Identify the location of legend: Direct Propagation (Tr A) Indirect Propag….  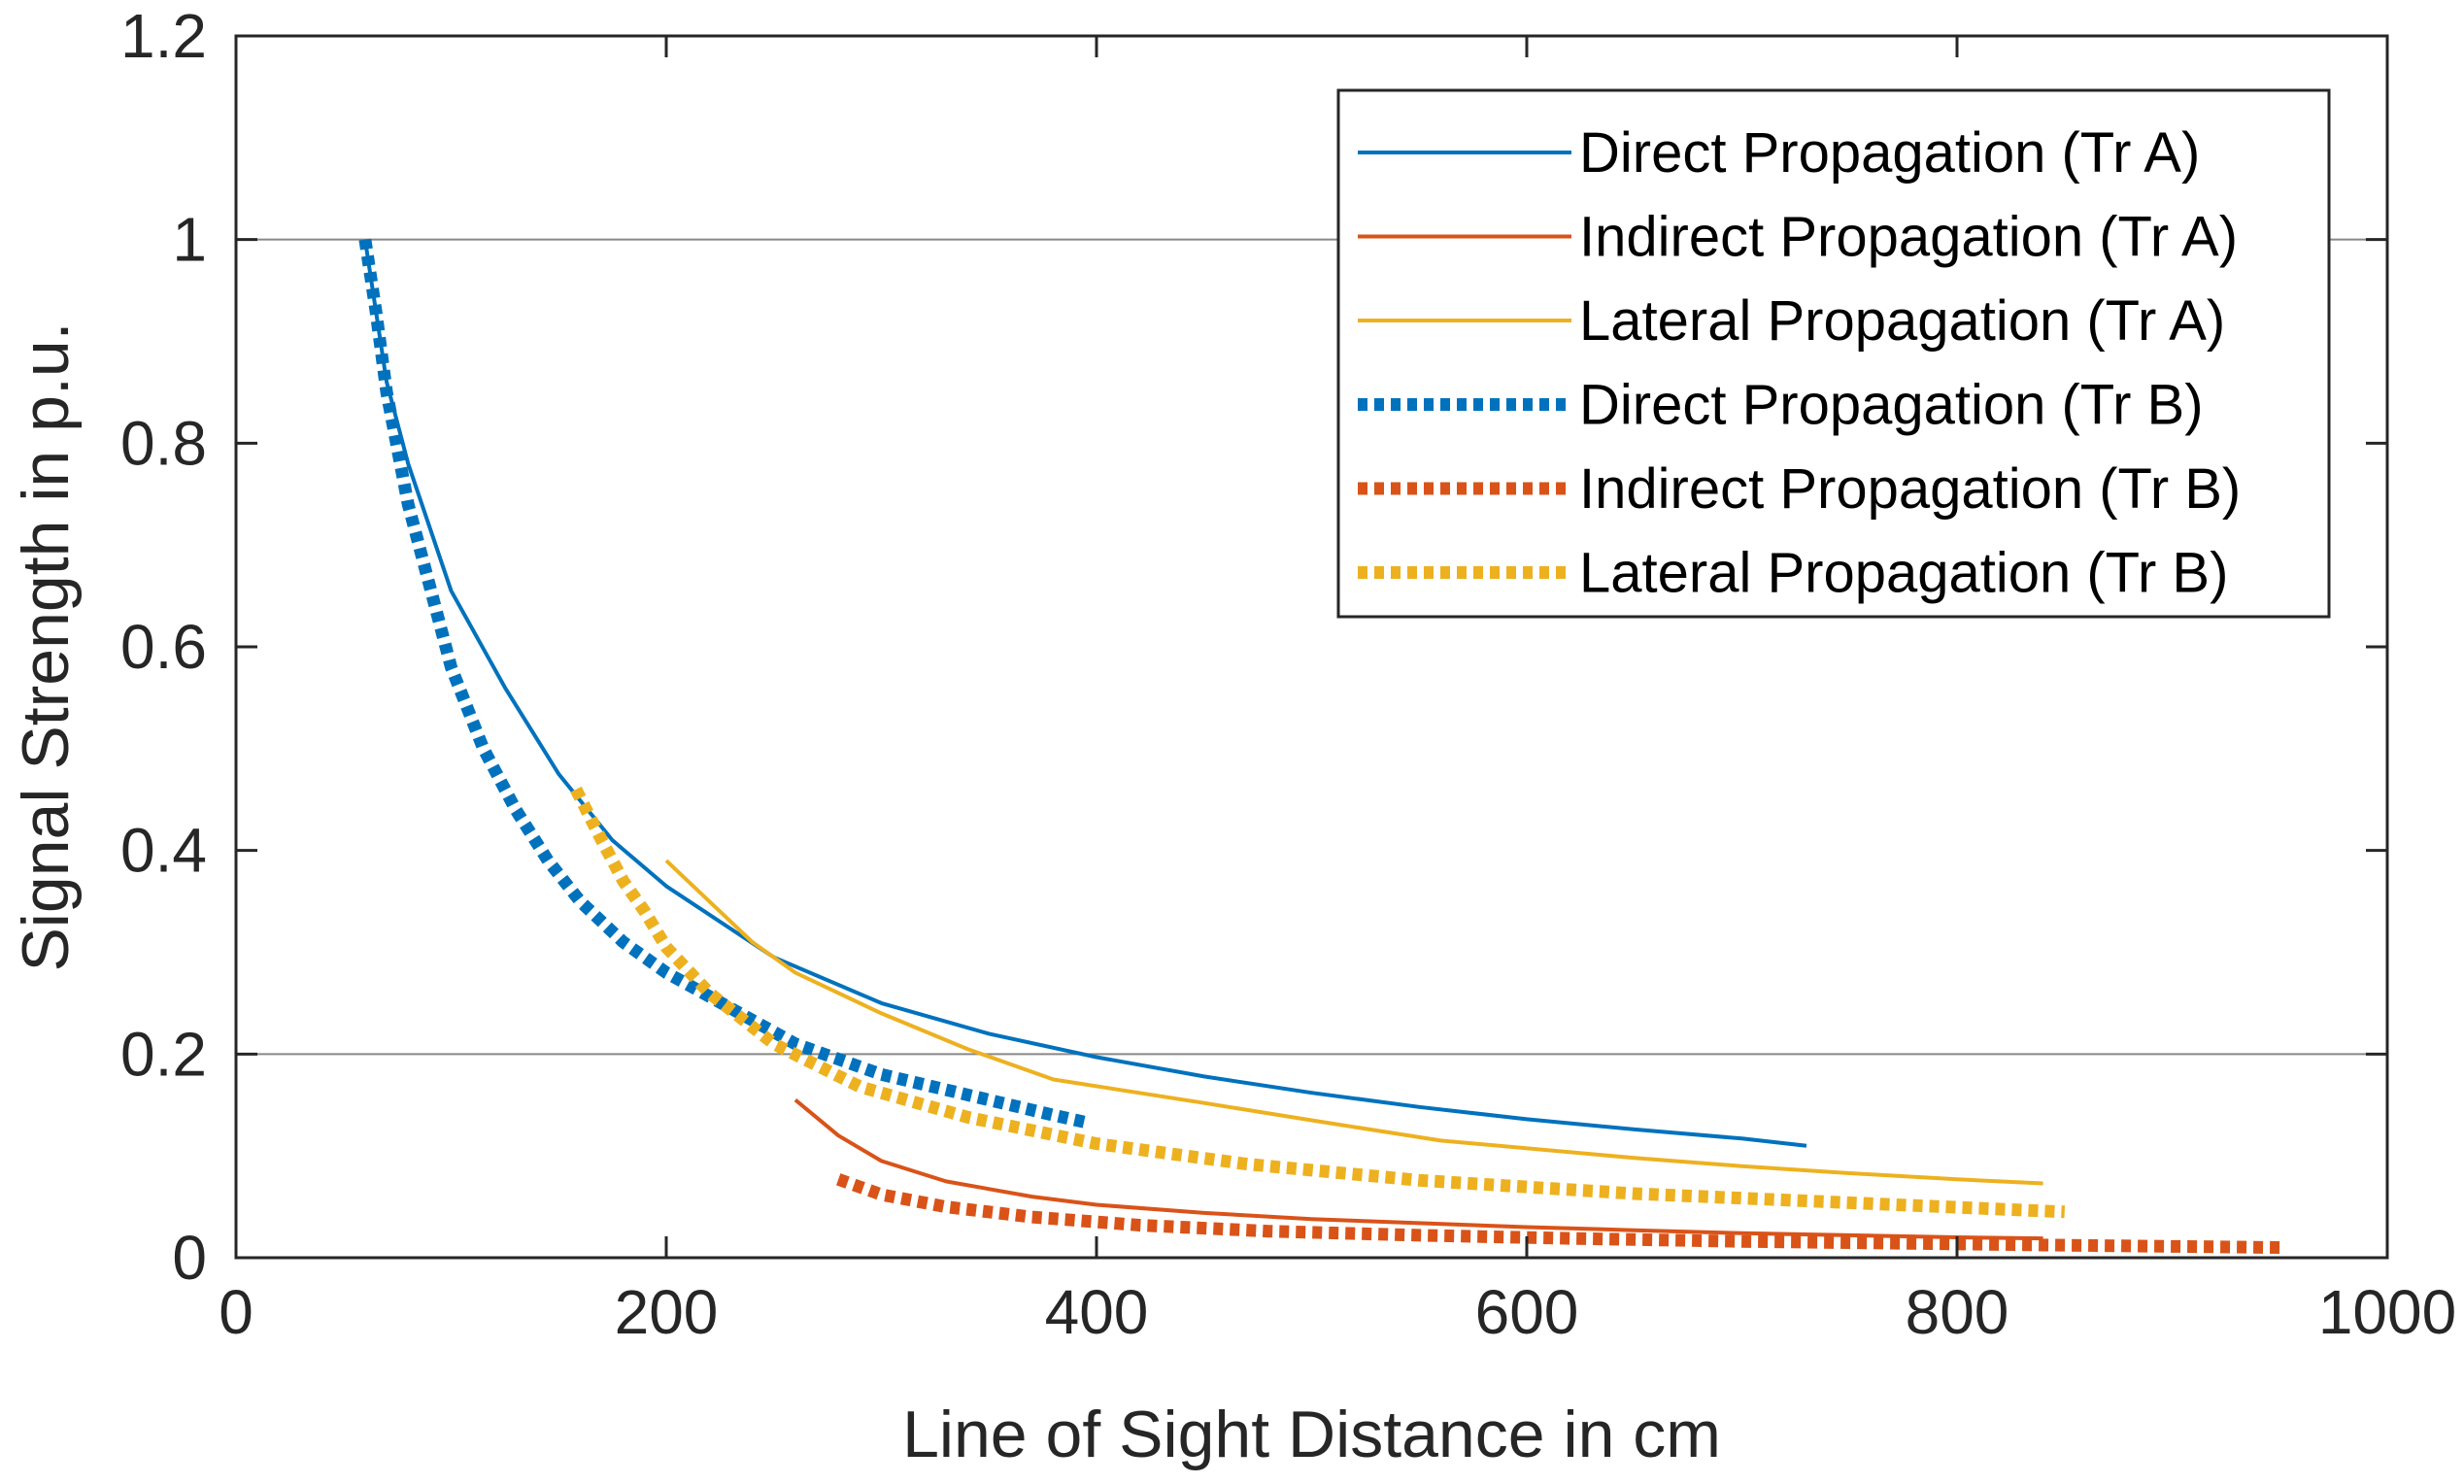
(1833, 353).